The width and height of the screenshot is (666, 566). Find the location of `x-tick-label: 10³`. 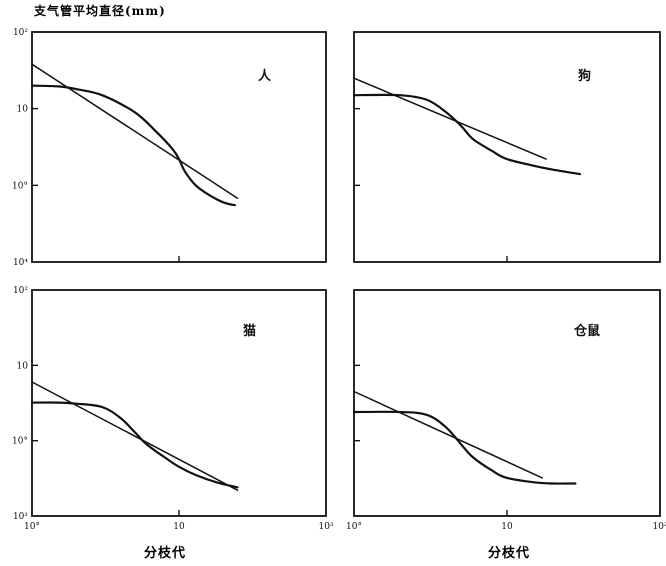

x-tick-label: 10³ is located at coordinates (325, 527).